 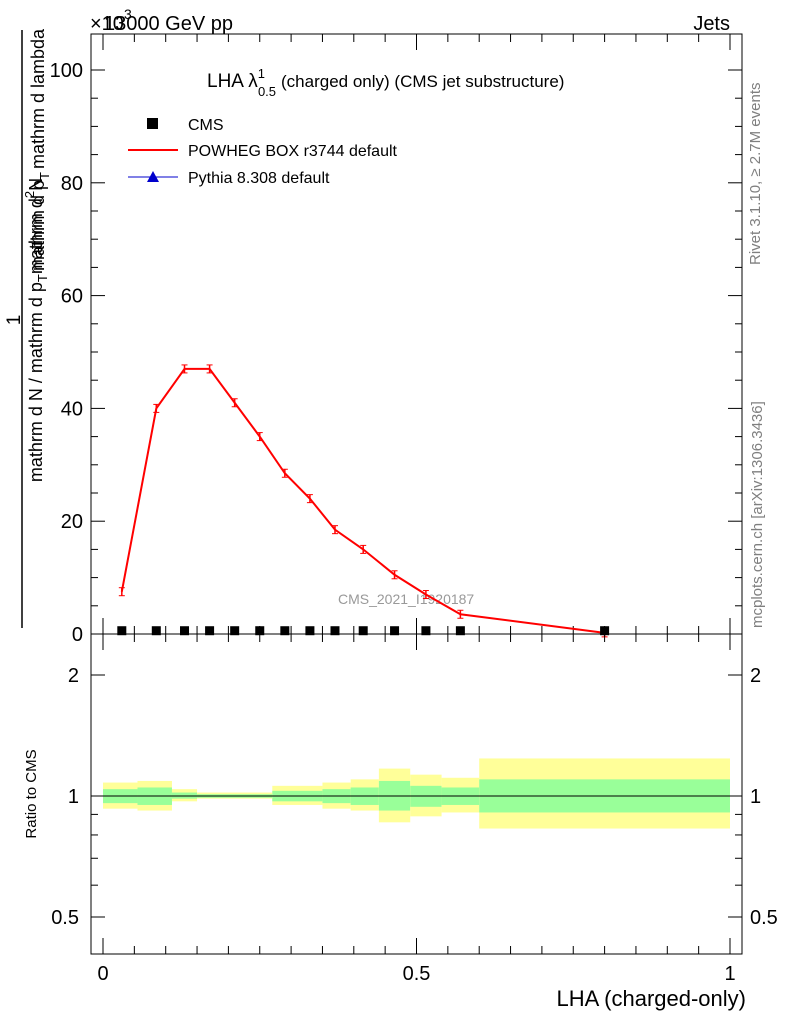 What do you see at coordinates (293, 151) in the screenshot?
I see `legend-label-powheg: POWHEG BOX r3744 default` at bounding box center [293, 151].